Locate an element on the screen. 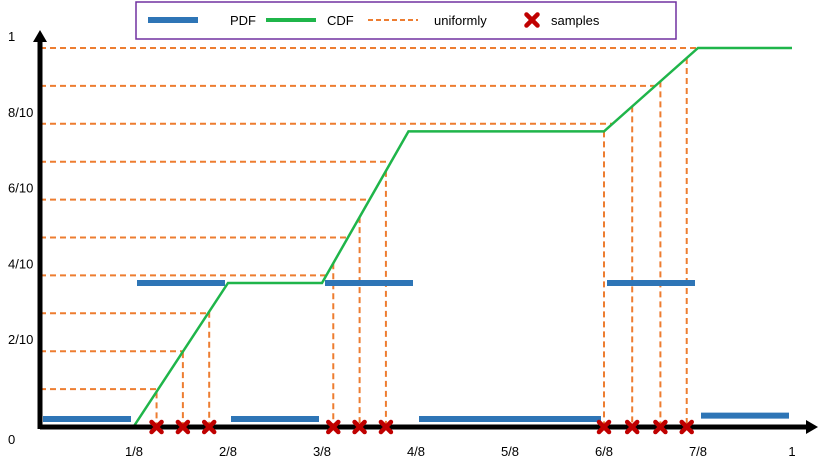  y-tick-label: 8/10 is located at coordinates (20, 112).